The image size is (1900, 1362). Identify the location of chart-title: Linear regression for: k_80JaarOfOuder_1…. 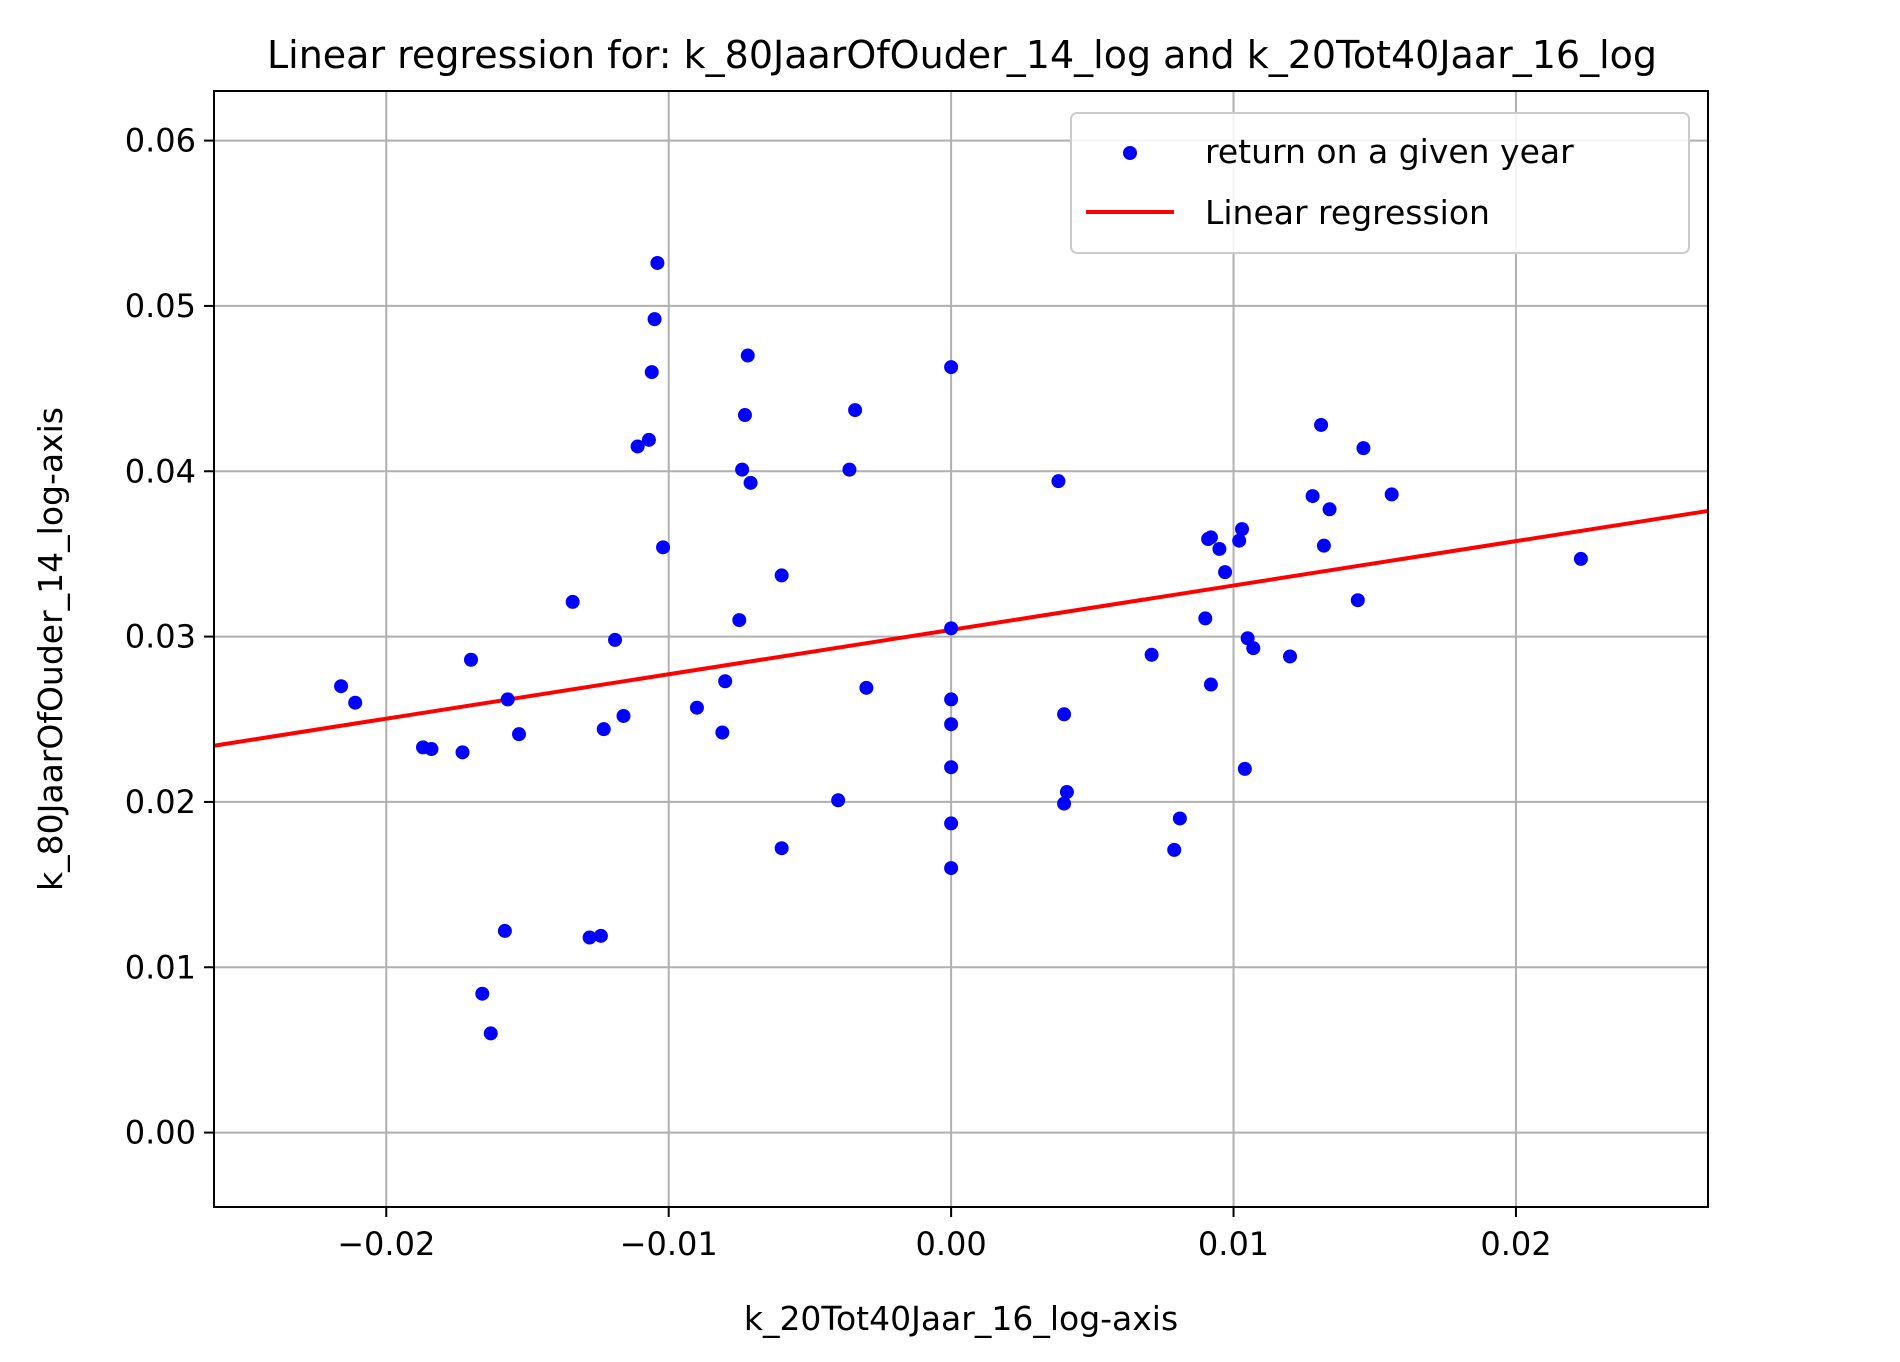
(962, 55).